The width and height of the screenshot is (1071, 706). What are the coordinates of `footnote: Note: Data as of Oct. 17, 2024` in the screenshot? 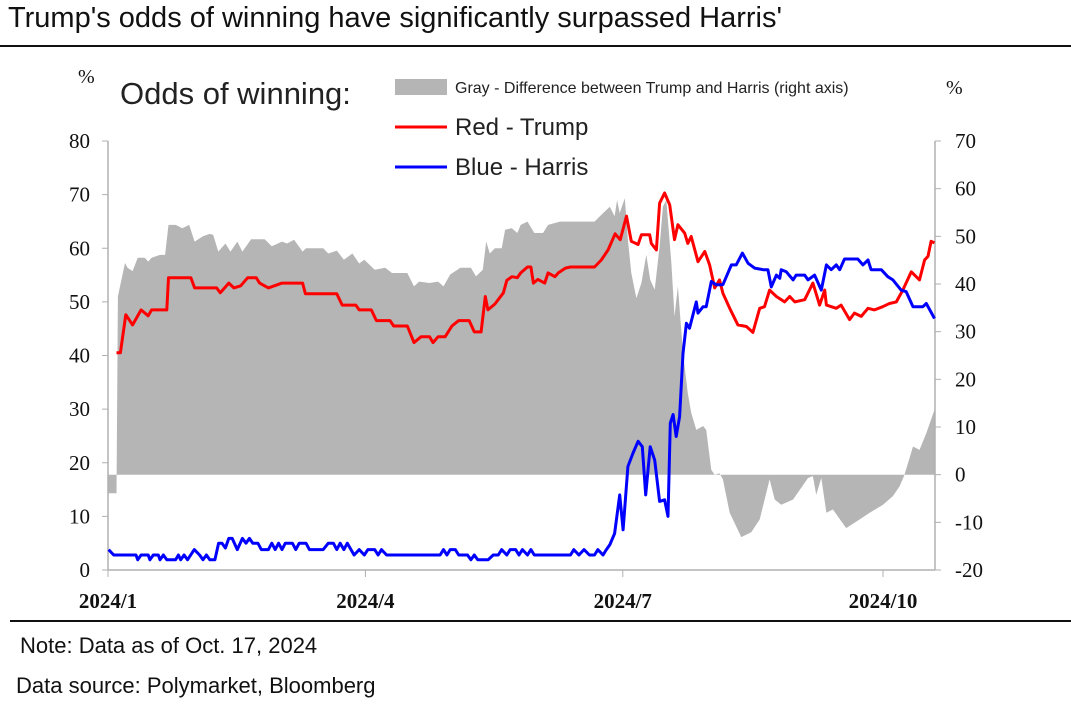 It's located at (169, 645).